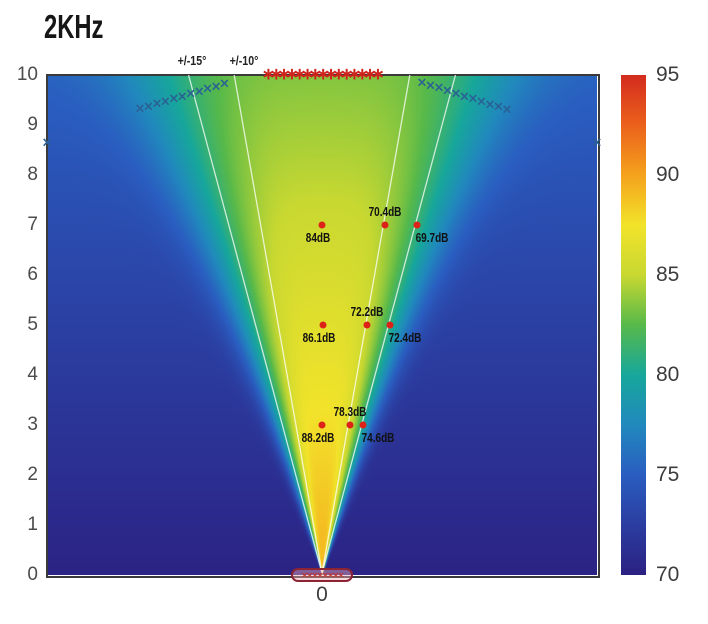 The image size is (708, 624). Describe the element at coordinates (678, 325) in the screenshot. I see `colorbar-tick-labels: 95 90 85 80 75 70` at that location.